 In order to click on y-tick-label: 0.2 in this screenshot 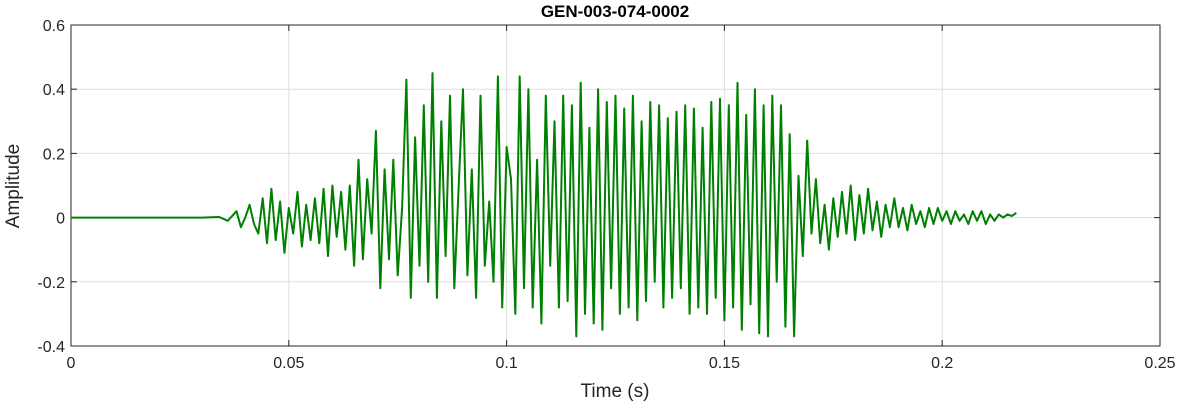, I will do `click(54, 154)`.